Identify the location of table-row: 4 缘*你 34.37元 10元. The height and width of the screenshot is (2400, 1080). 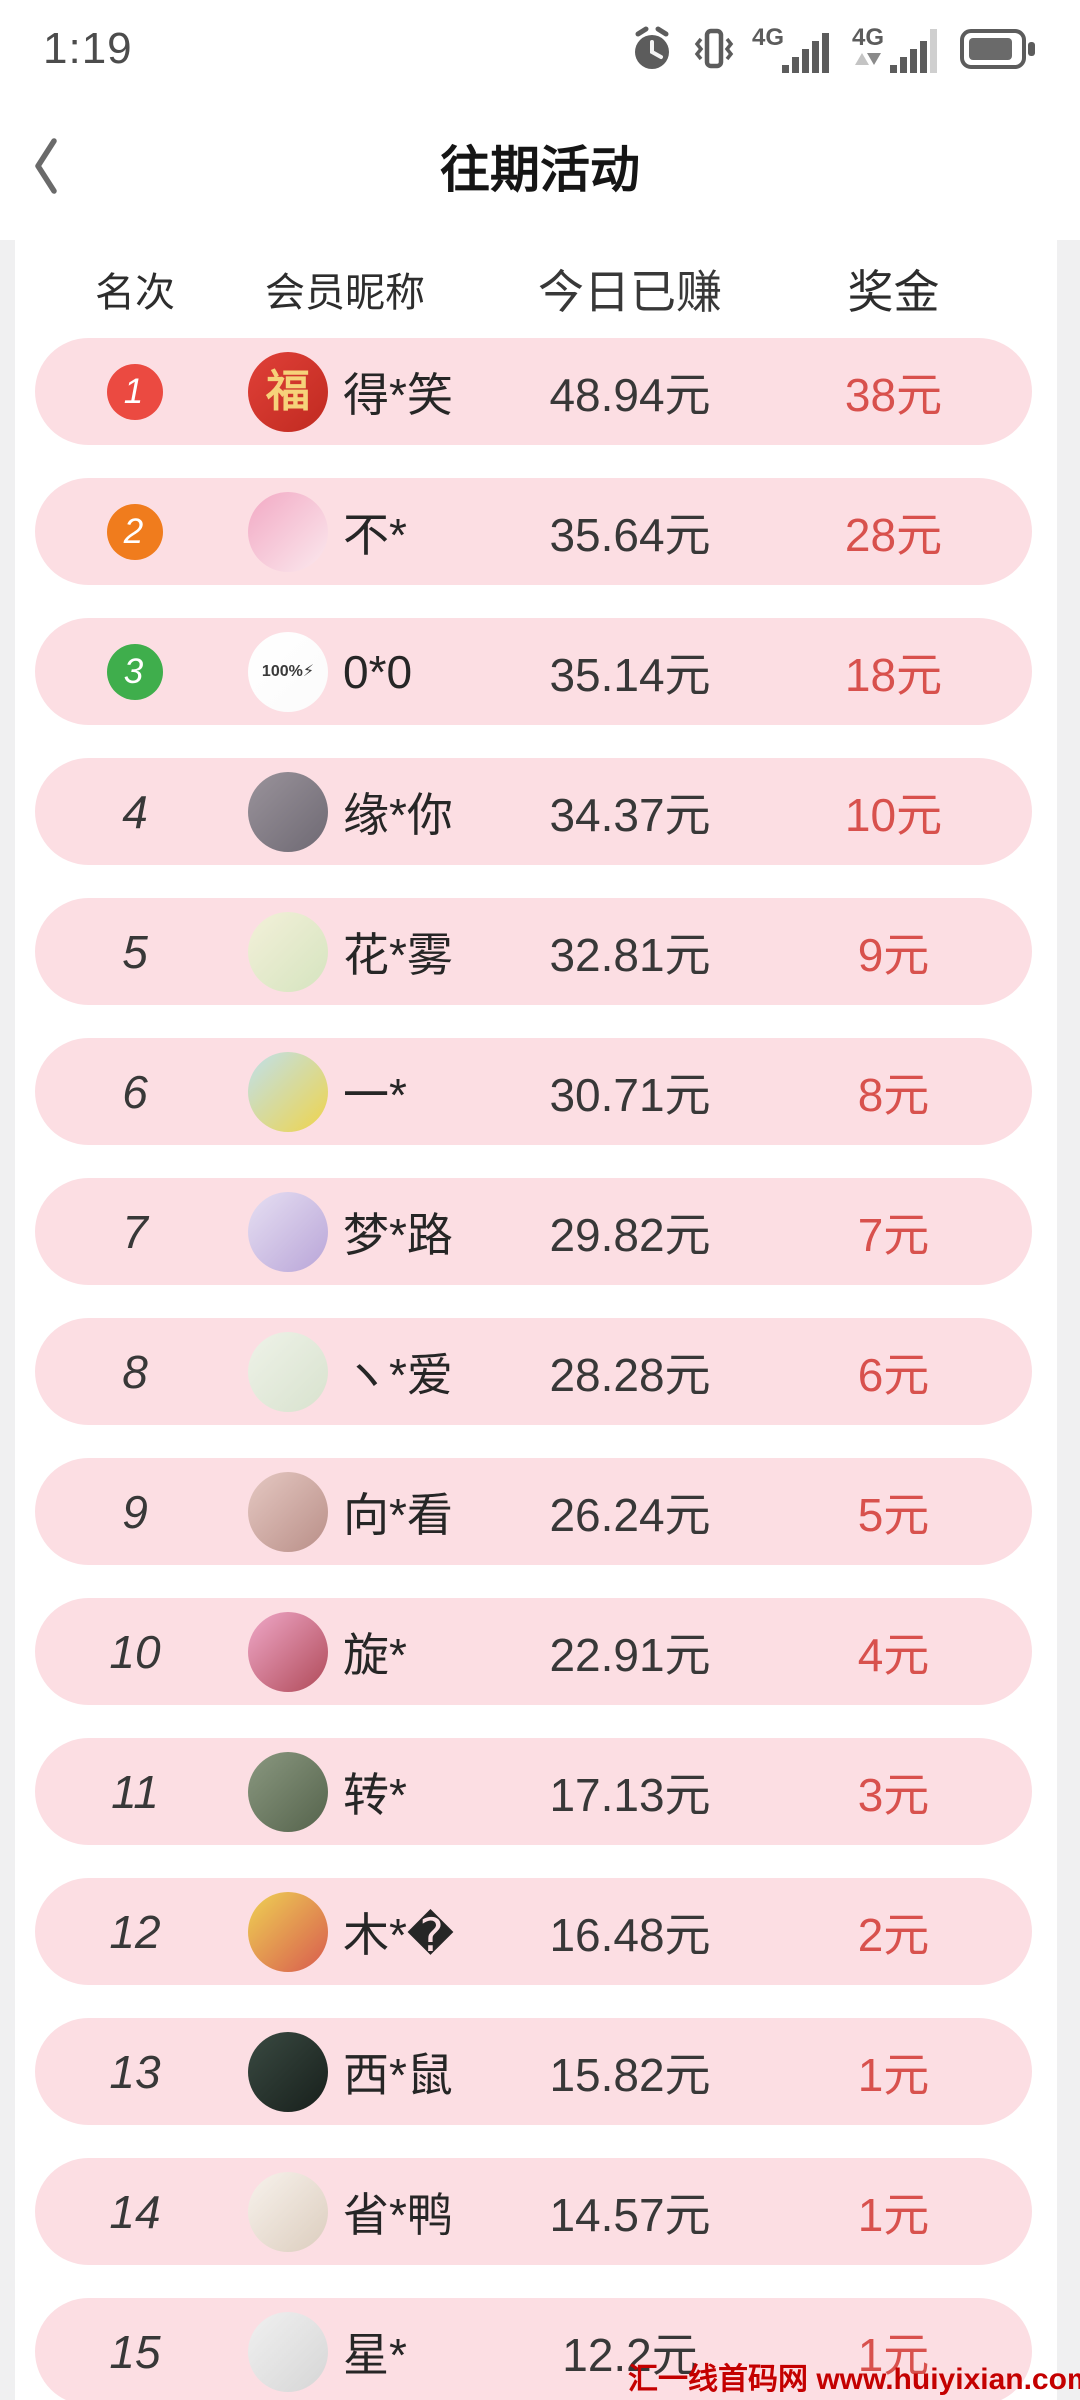
(533, 811).